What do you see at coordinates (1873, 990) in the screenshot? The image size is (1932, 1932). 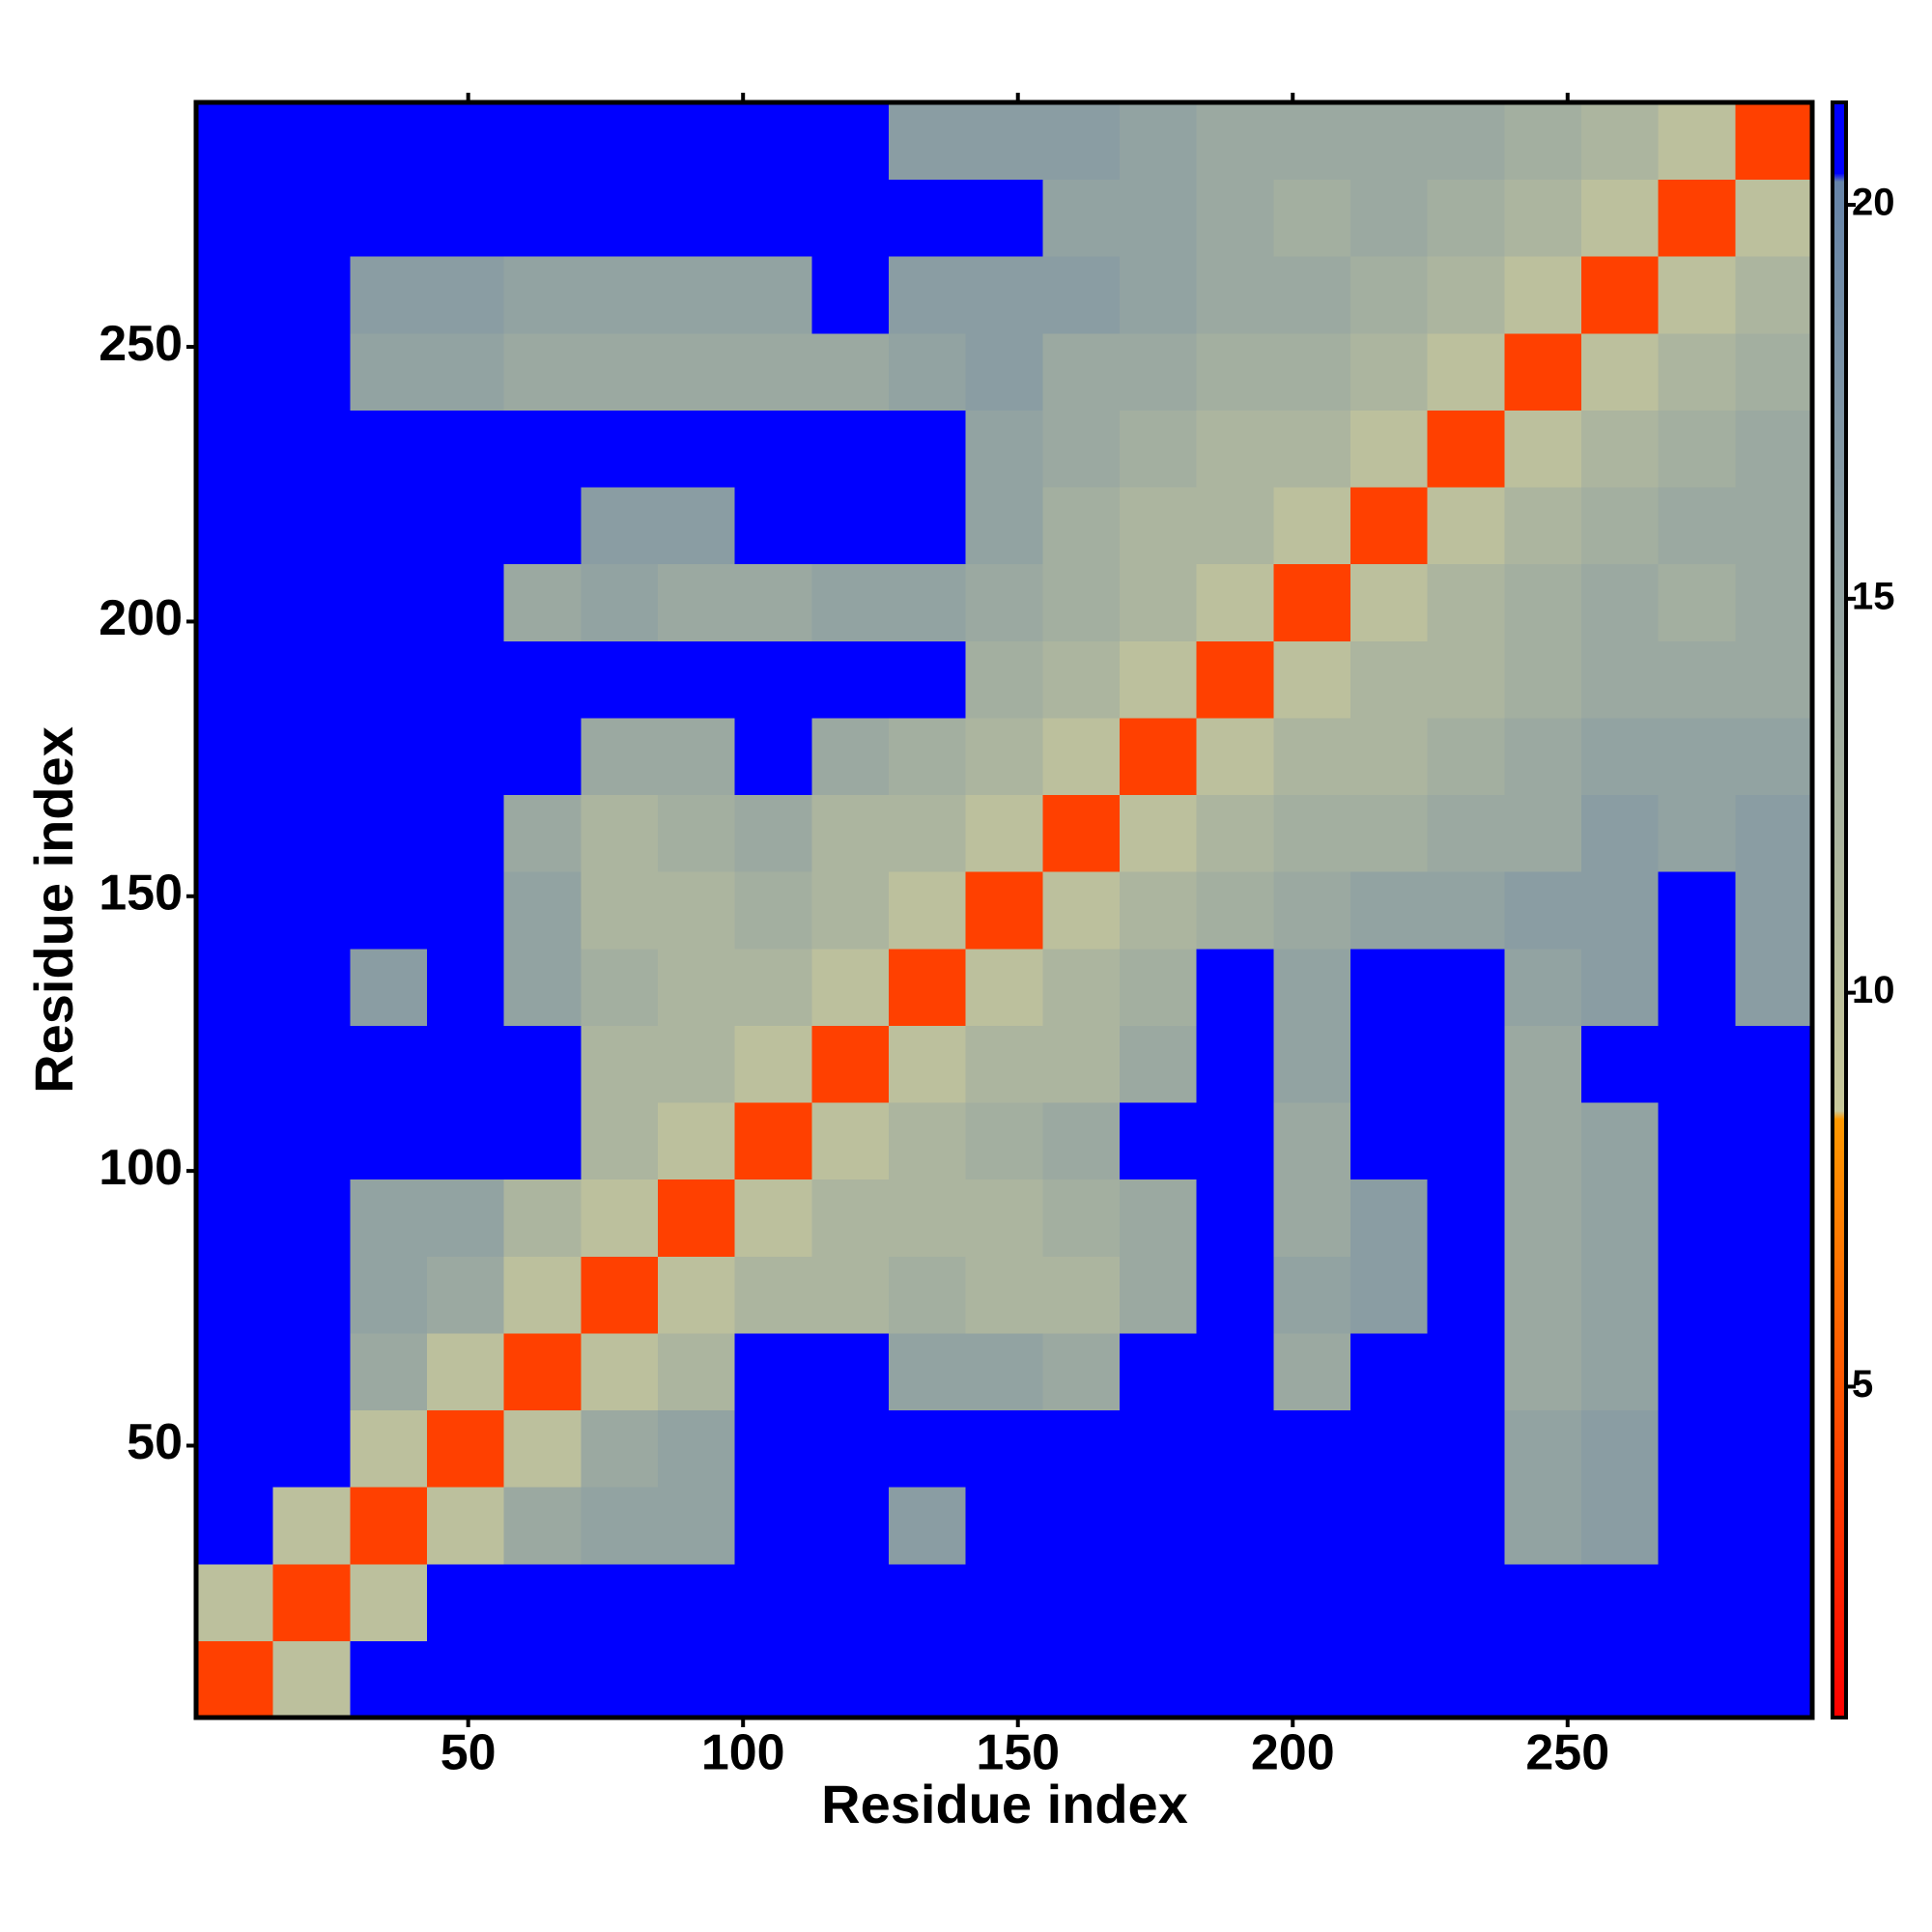 I see `colorbar-tick-label: 10` at bounding box center [1873, 990].